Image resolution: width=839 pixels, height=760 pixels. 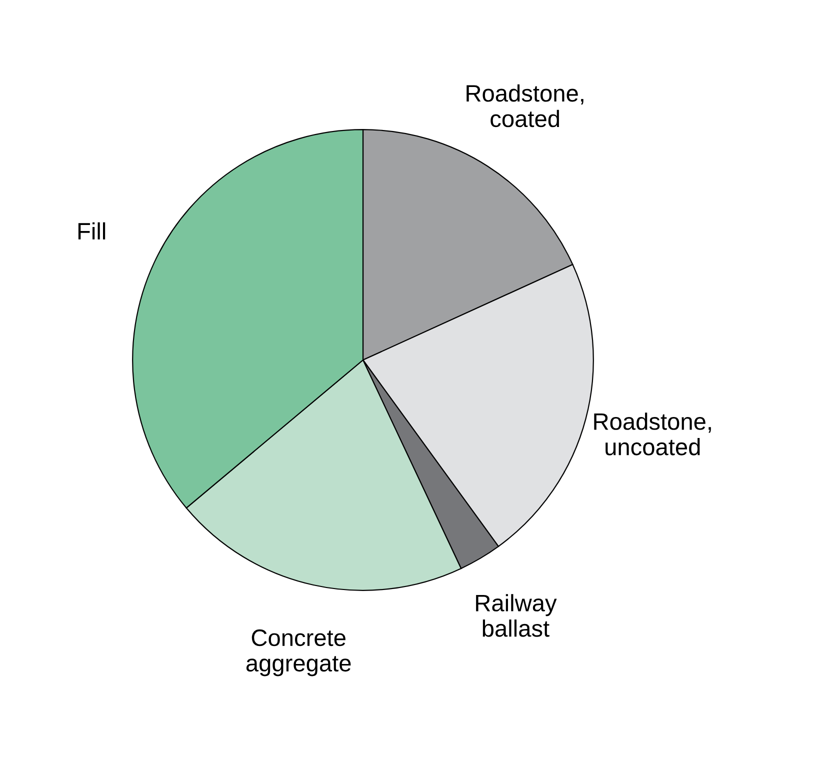 What do you see at coordinates (298, 652) in the screenshot?
I see `slice-label: Concrete aggregate` at bounding box center [298, 652].